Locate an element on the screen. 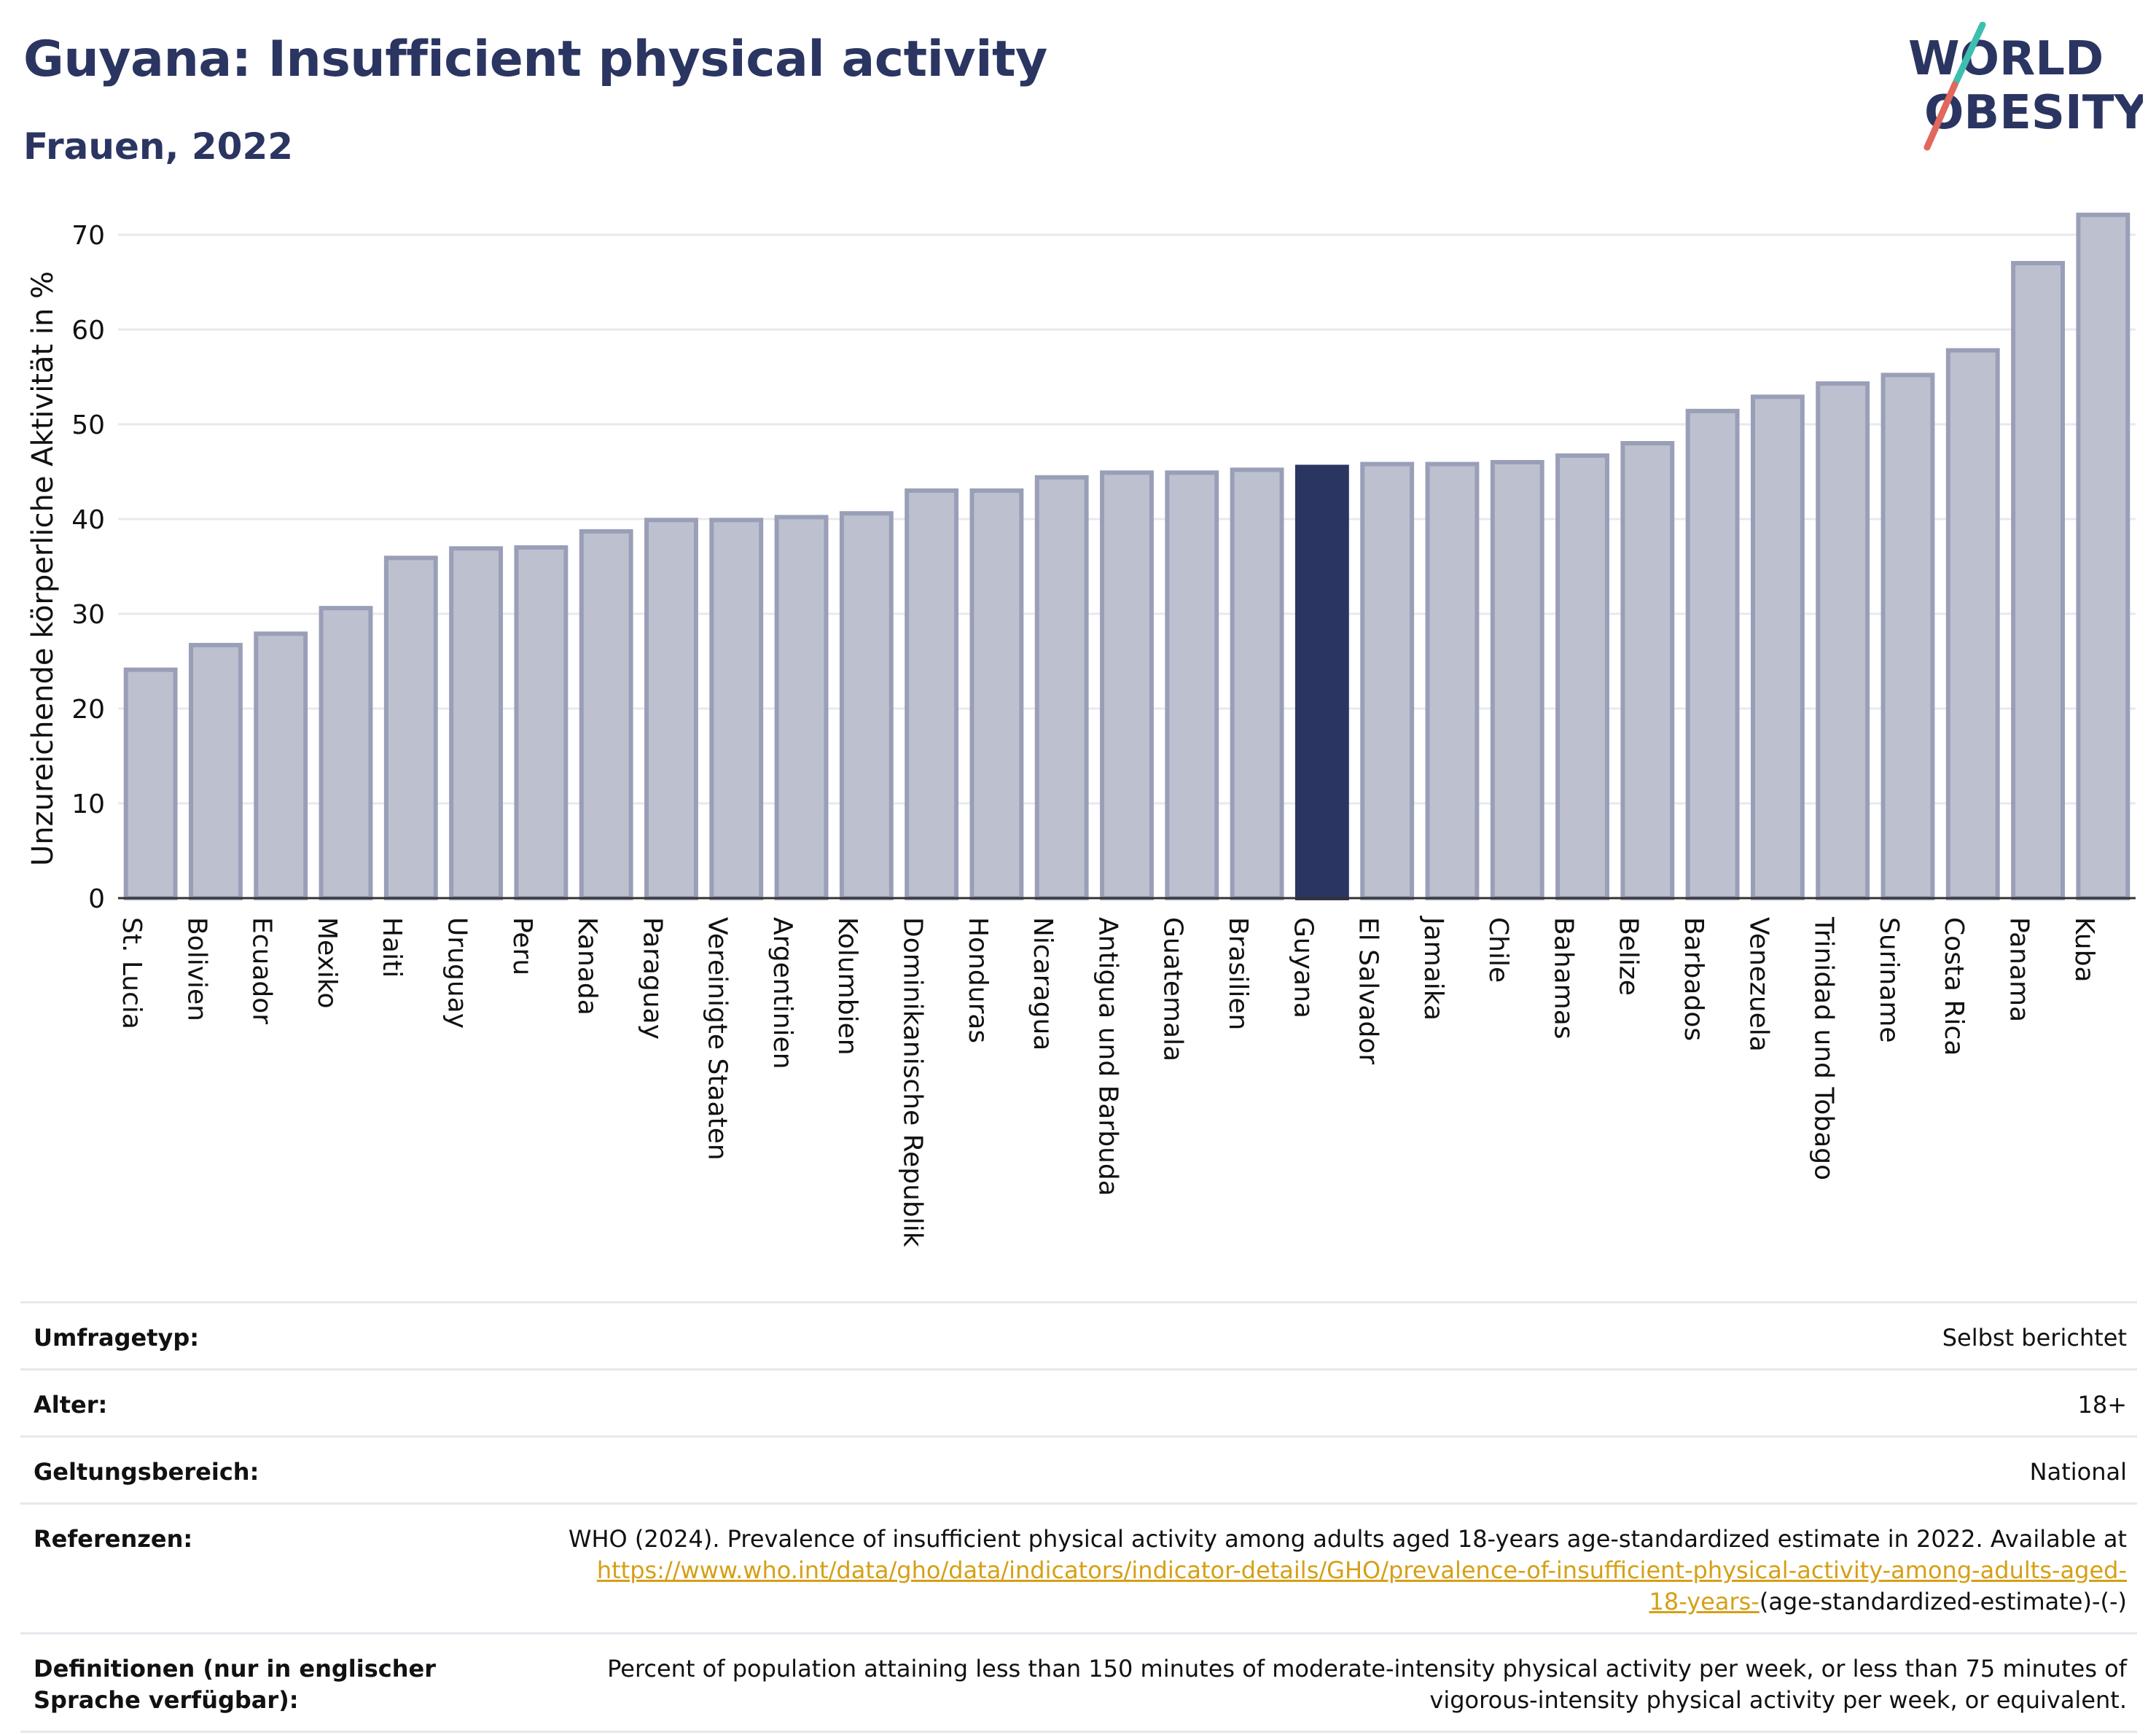  bar-trinidad-und-tobago is located at coordinates (1843, 640).